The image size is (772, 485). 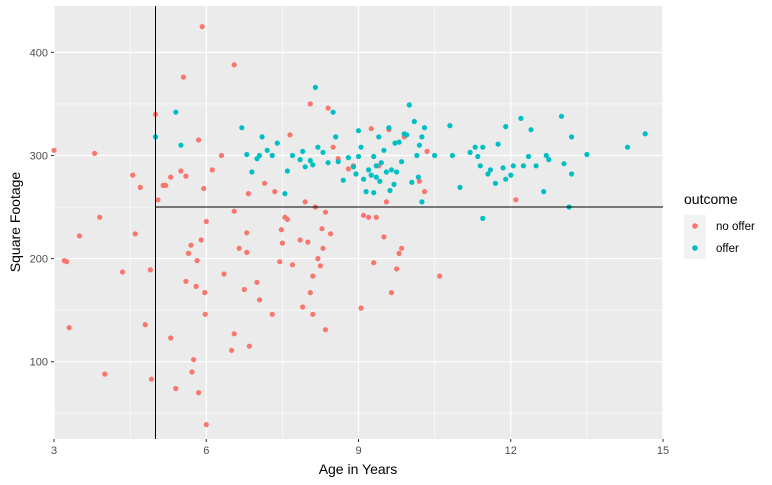 What do you see at coordinates (695, 248) in the screenshot?
I see `legend-dot-offer` at bounding box center [695, 248].